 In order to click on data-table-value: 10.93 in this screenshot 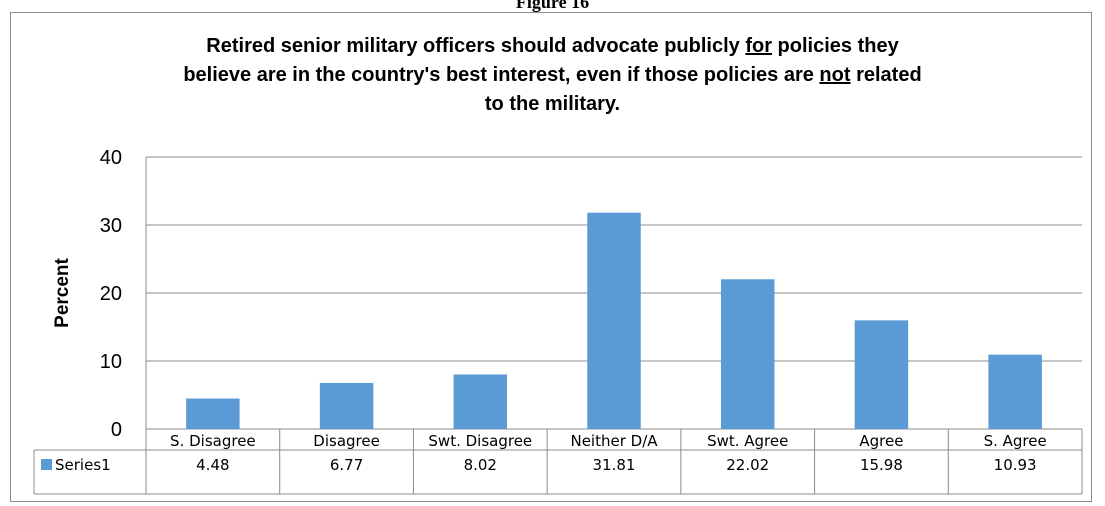, I will do `click(1015, 465)`.